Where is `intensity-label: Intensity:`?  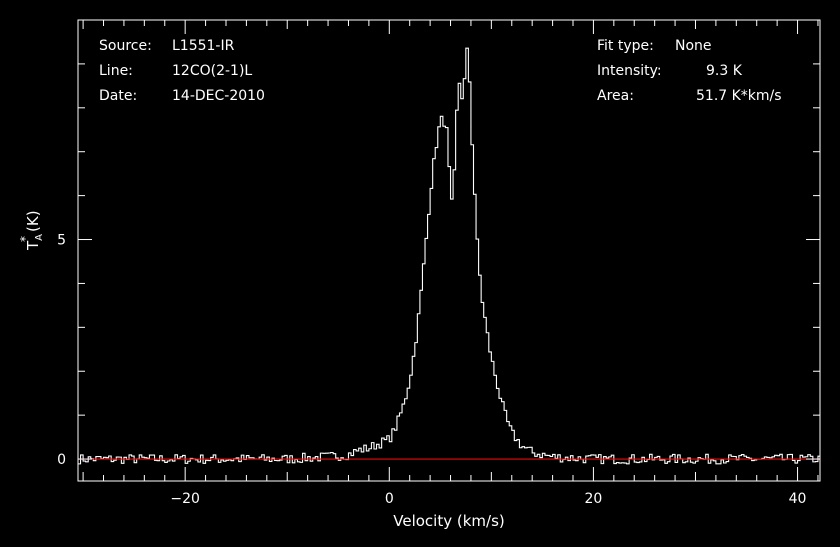
intensity-label: Intensity: is located at coordinates (629, 71).